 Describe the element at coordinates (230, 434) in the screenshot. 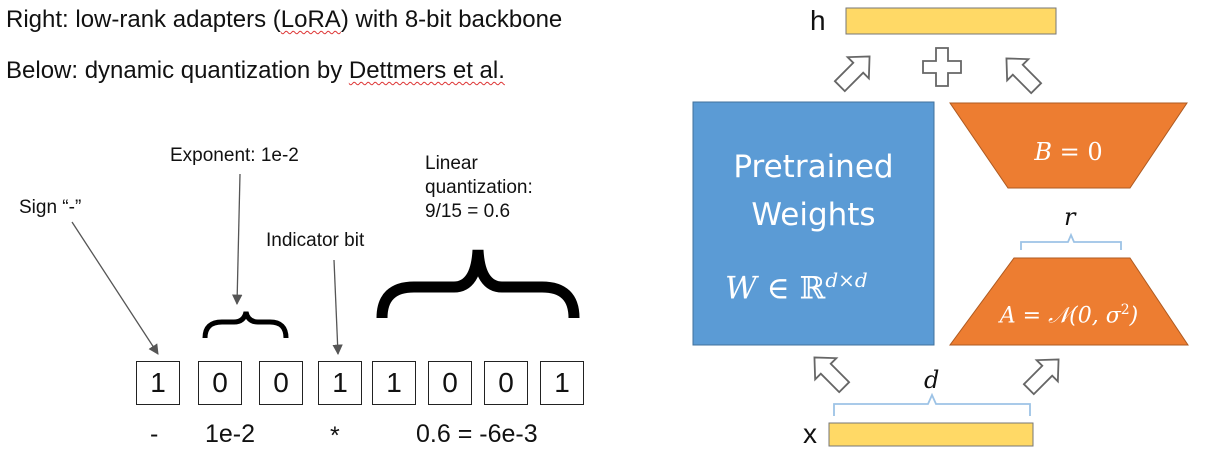

I see `decoded-exponent: 1e-2` at that location.